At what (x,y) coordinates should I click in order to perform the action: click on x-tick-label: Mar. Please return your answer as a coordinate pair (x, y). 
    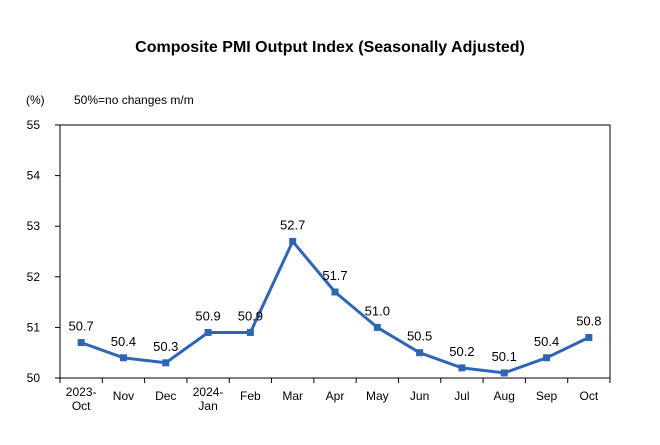
    Looking at the image, I should click on (292, 396).